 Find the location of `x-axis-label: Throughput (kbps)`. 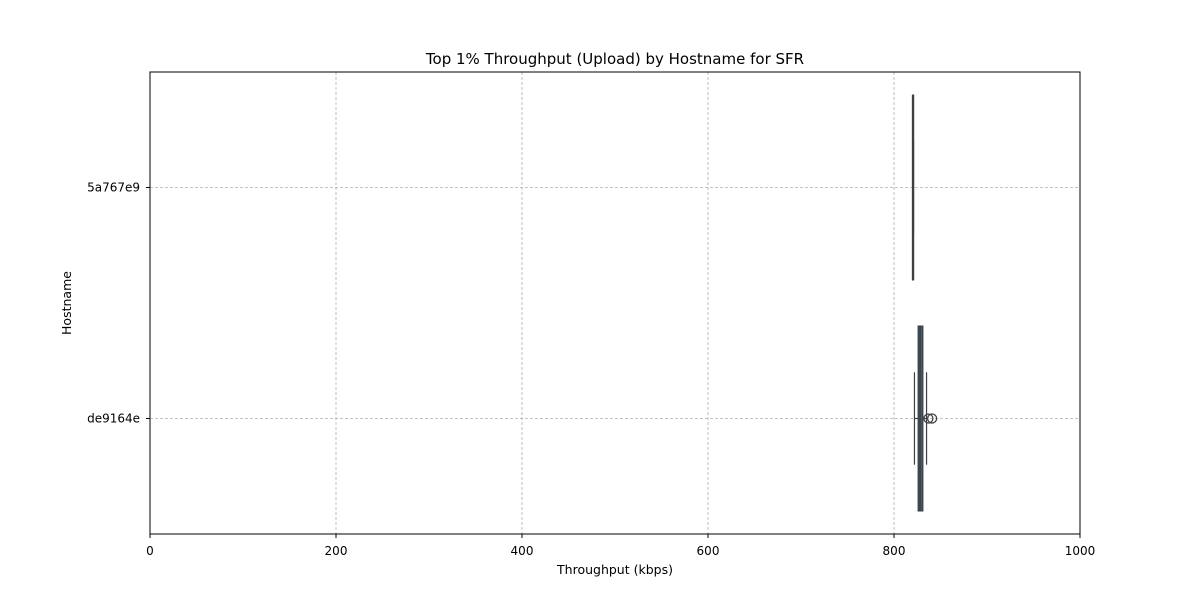

x-axis-label: Throughput (kbps) is located at coordinates (614, 569).